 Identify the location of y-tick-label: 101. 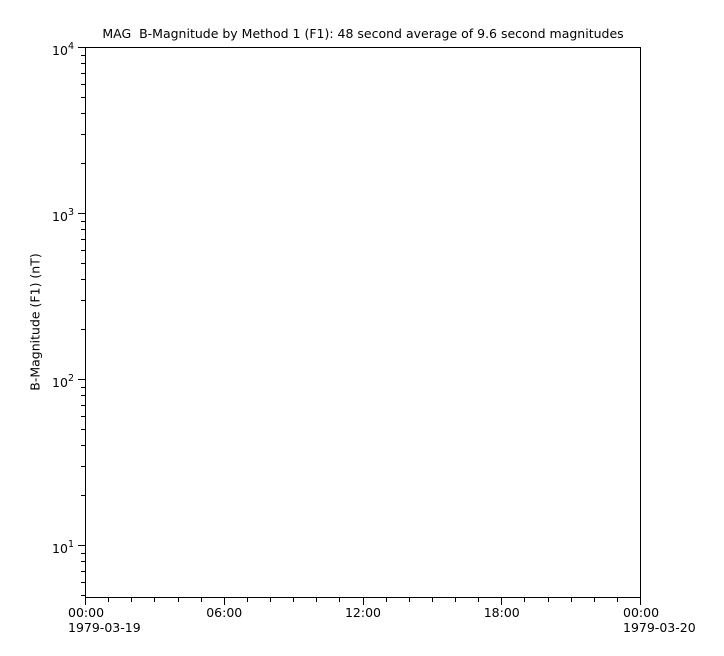
(61, 547).